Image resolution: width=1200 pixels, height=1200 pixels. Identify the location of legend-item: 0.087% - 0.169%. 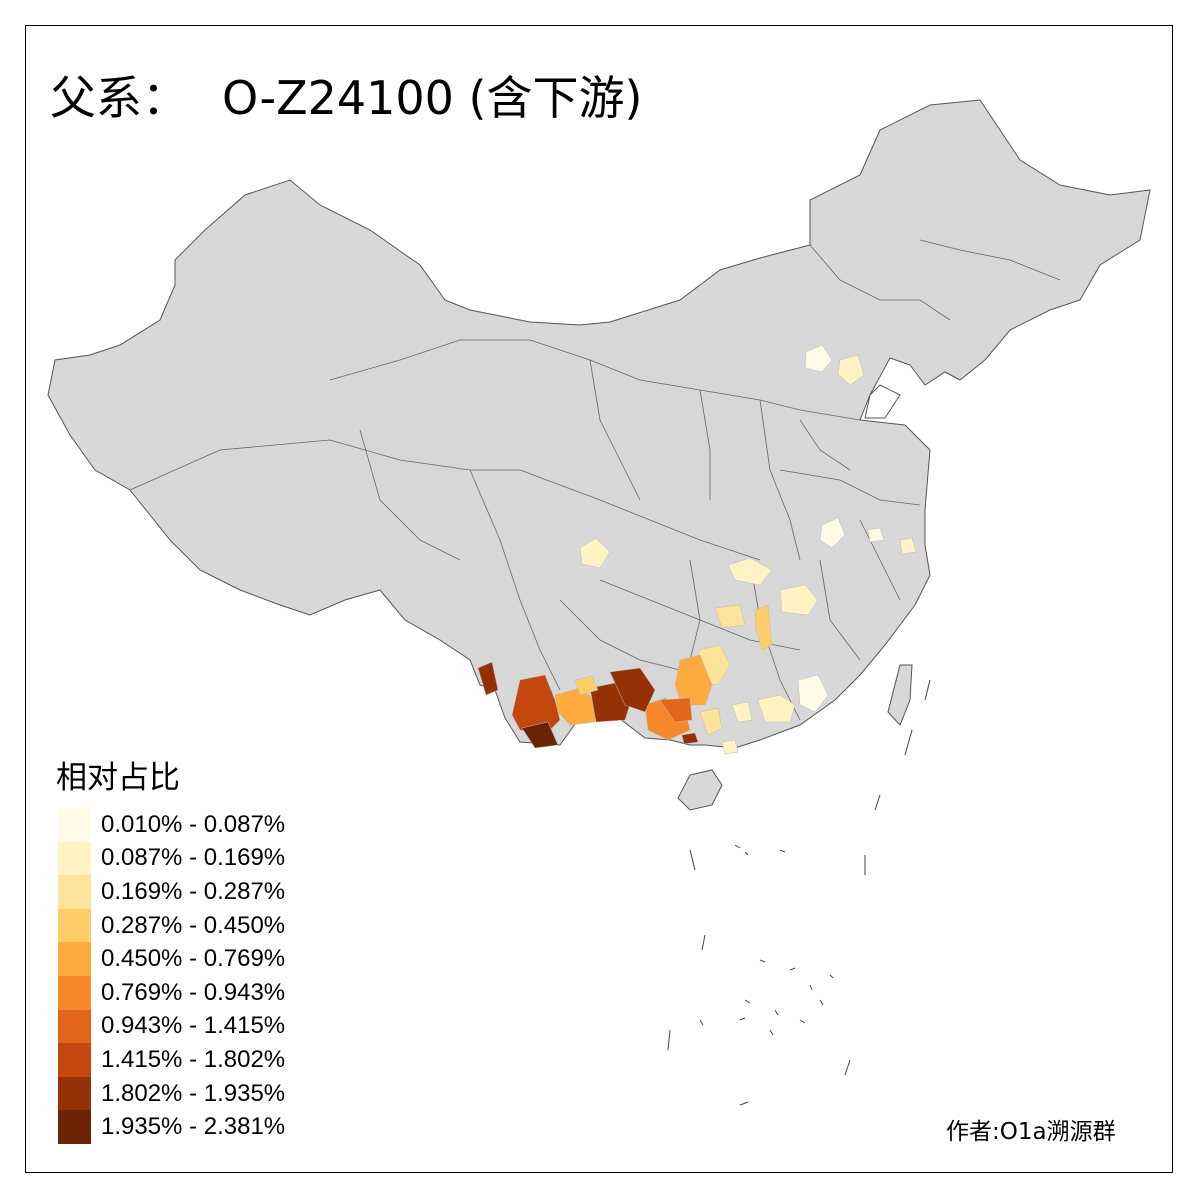
(172, 858).